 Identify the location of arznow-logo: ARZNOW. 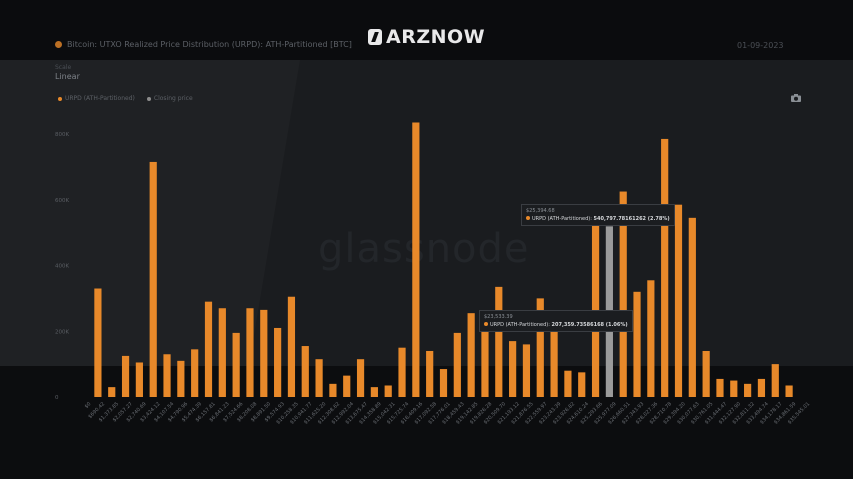
(426, 37).